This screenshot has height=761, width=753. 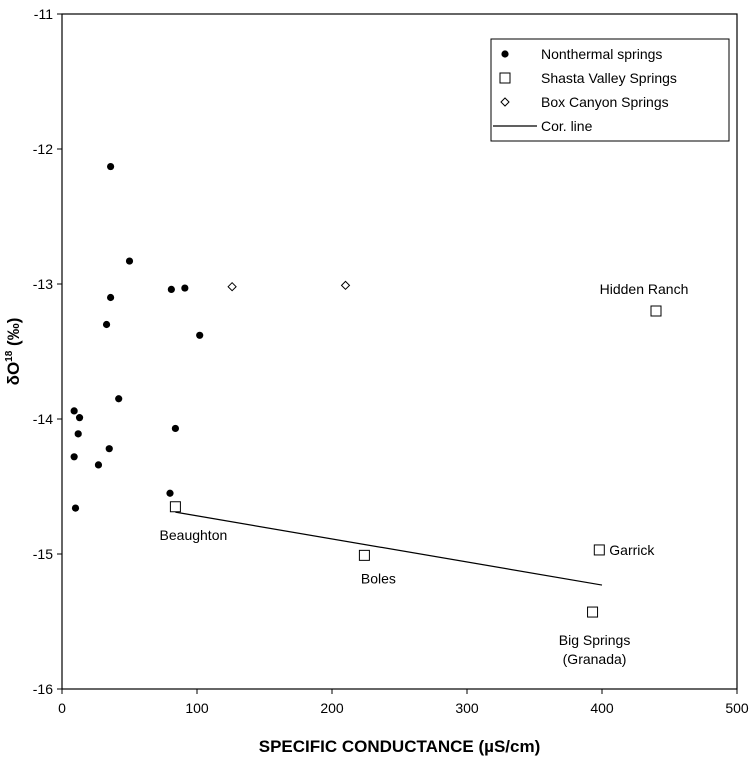 I want to click on legend-swatch-open-square, so click(x=505, y=78).